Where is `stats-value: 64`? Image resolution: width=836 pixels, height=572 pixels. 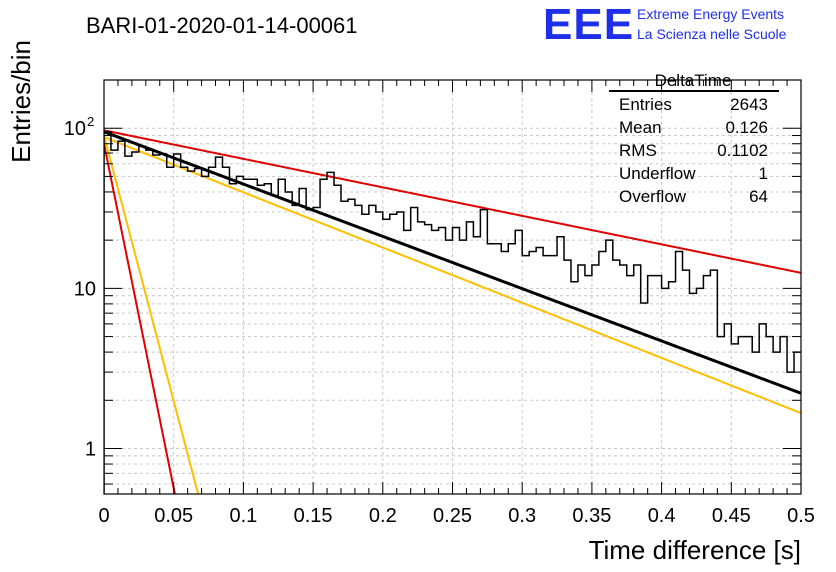 stats-value: 64 is located at coordinates (758, 196).